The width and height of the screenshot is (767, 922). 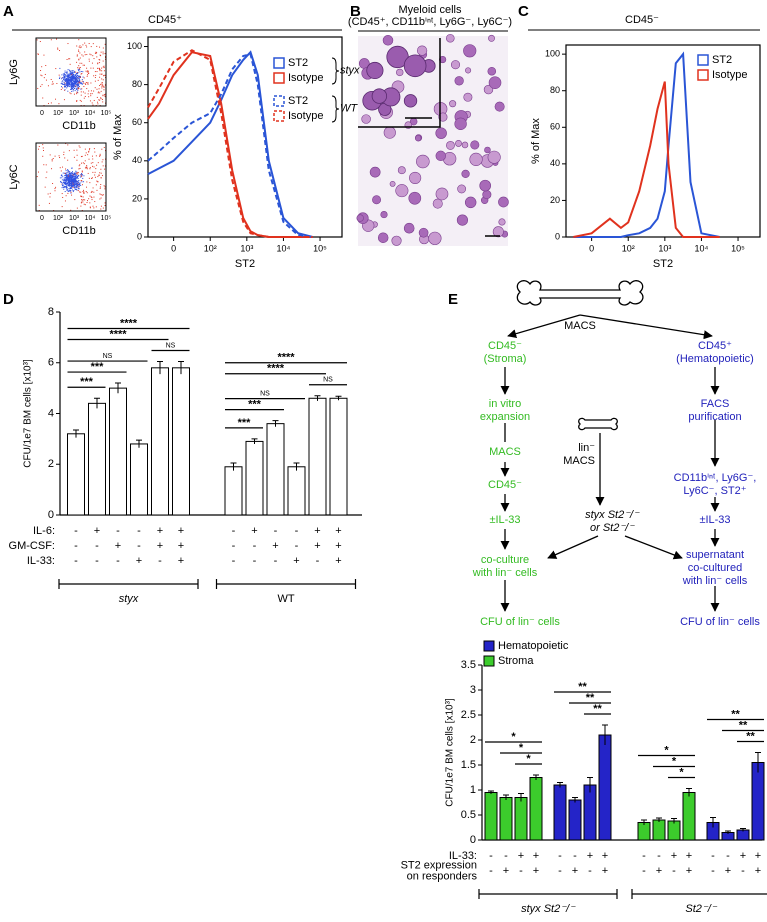 I want to click on dot-plot, so click(x=71, y=72).